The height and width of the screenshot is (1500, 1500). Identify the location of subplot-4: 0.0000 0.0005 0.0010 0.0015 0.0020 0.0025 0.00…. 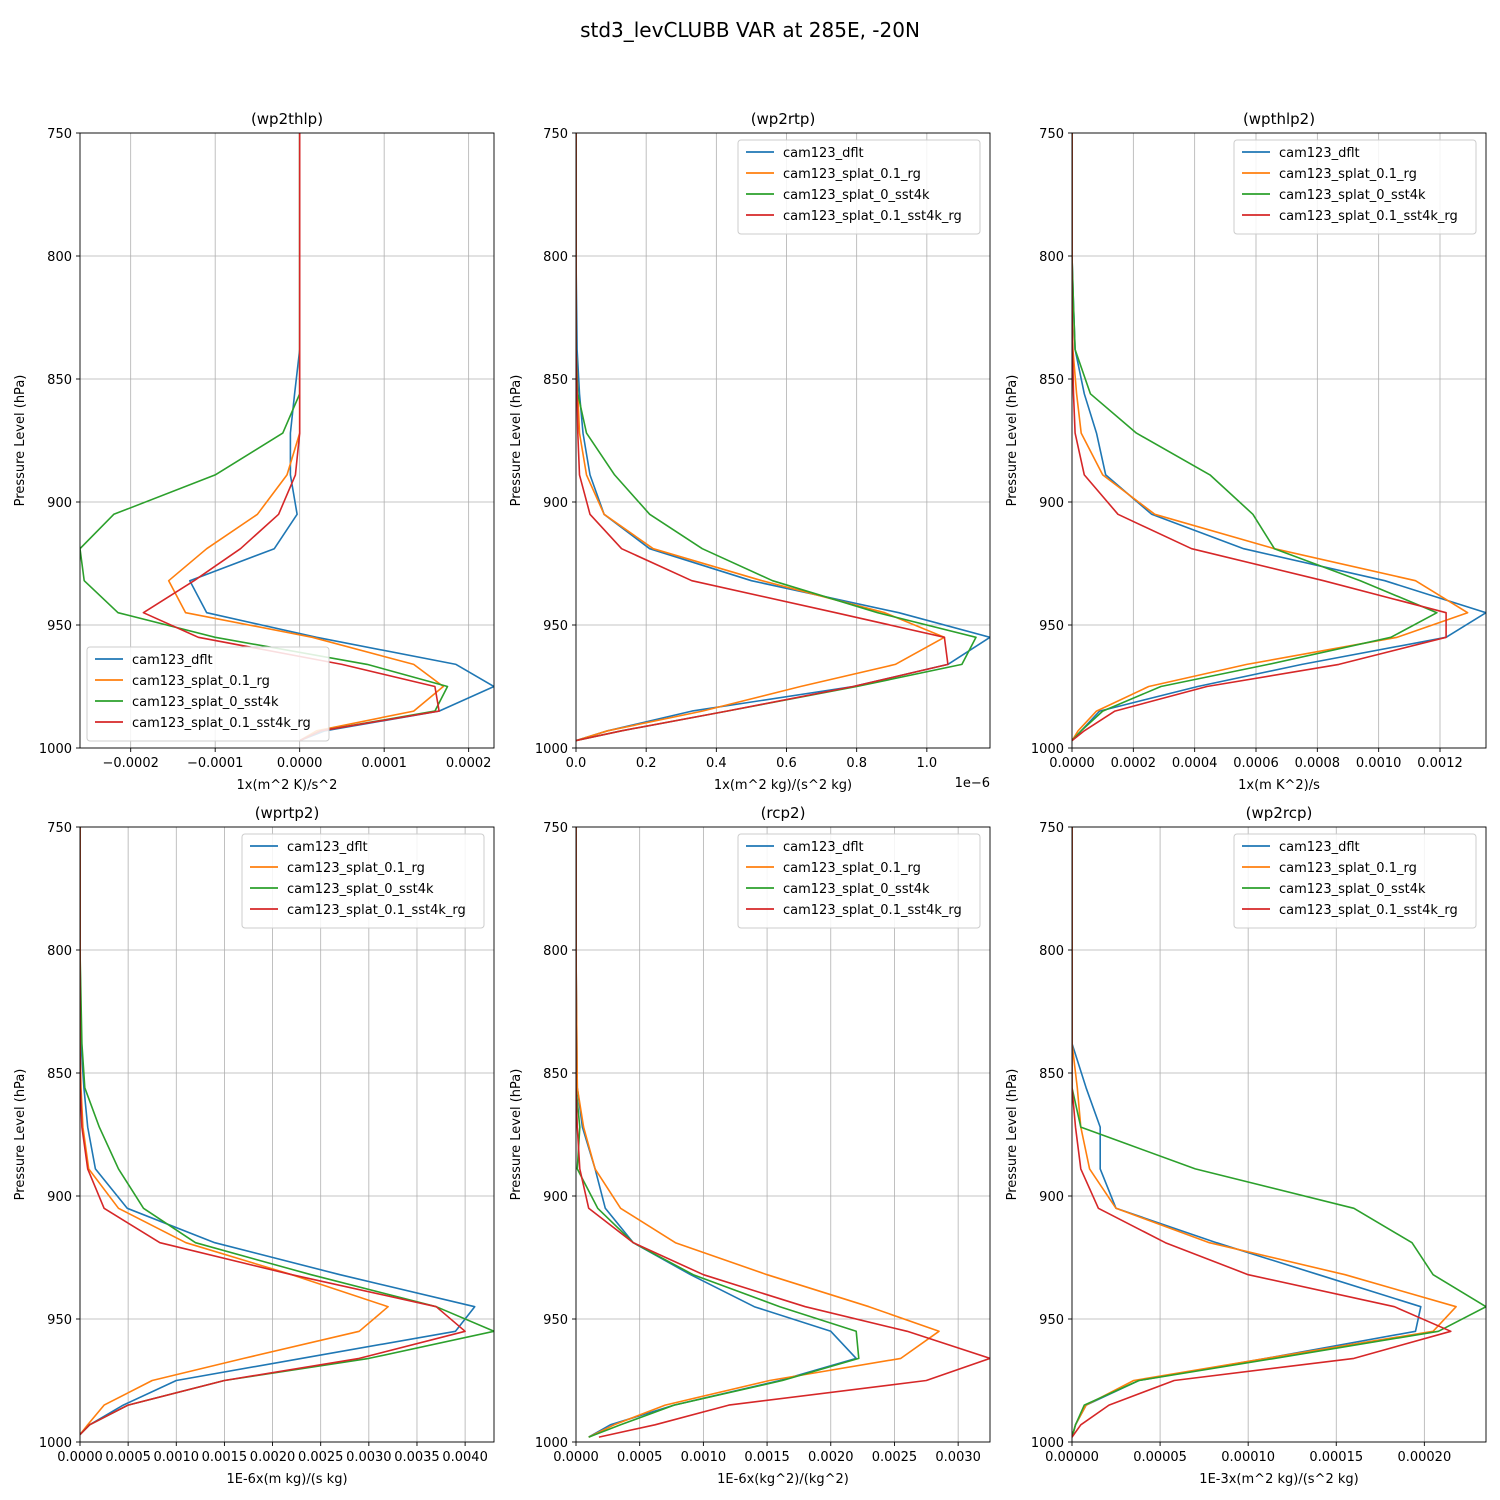
(254, 1145).